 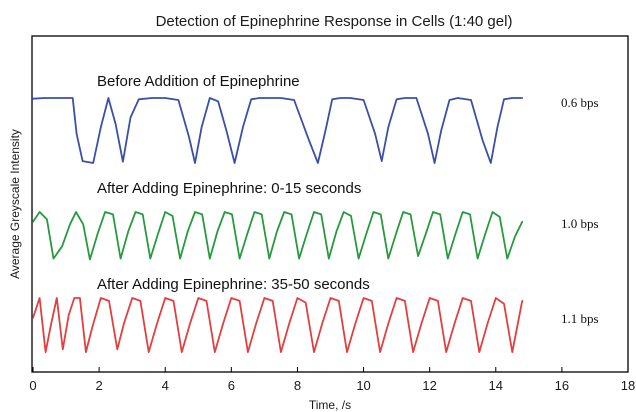 What do you see at coordinates (363, 385) in the screenshot?
I see `x-tick-label: 10` at bounding box center [363, 385].